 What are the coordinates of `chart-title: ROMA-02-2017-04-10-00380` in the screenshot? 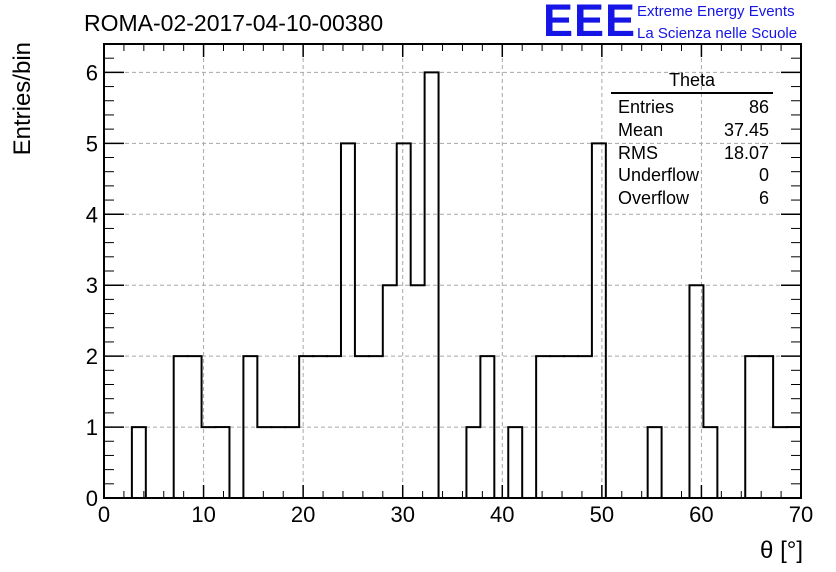 It's located at (234, 23).